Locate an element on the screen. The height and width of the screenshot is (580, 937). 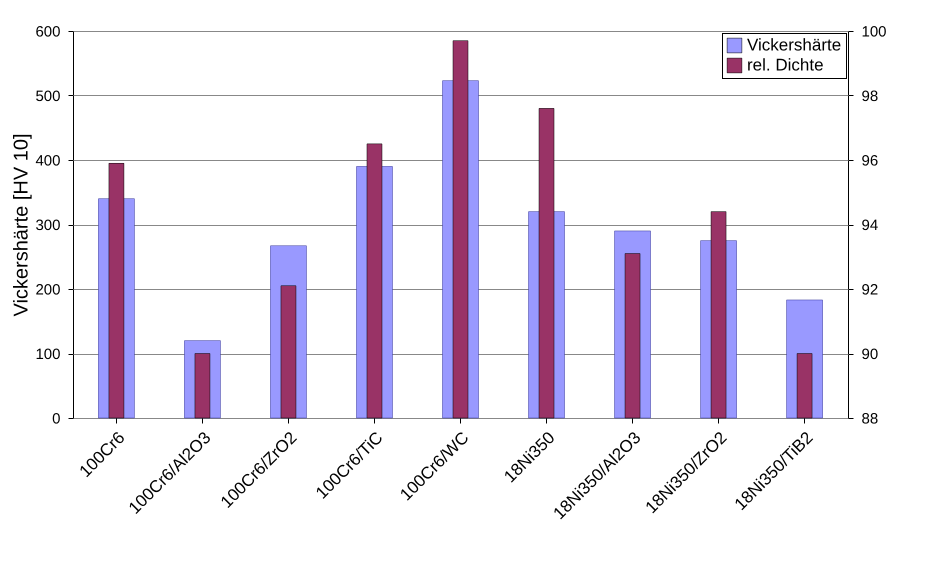
y-tick-label: 100 is located at coordinates (47, 354).